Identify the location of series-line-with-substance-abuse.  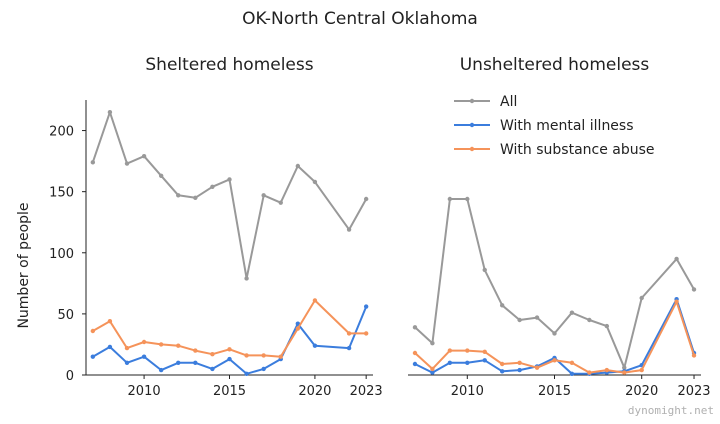
(229, 328).